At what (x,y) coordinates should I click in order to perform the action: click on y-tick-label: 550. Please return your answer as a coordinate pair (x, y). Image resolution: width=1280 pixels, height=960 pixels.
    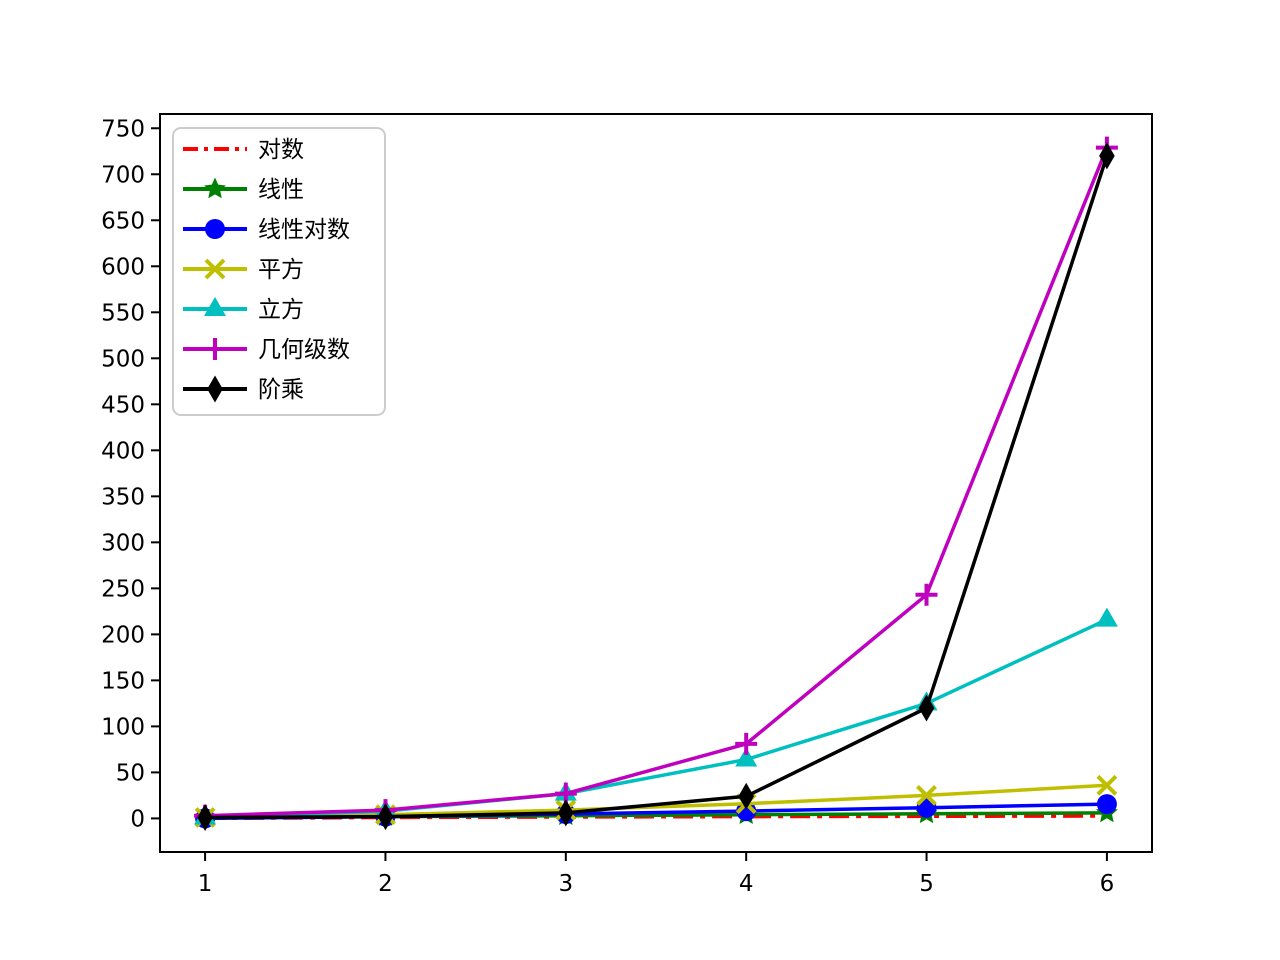
    Looking at the image, I should click on (123, 313).